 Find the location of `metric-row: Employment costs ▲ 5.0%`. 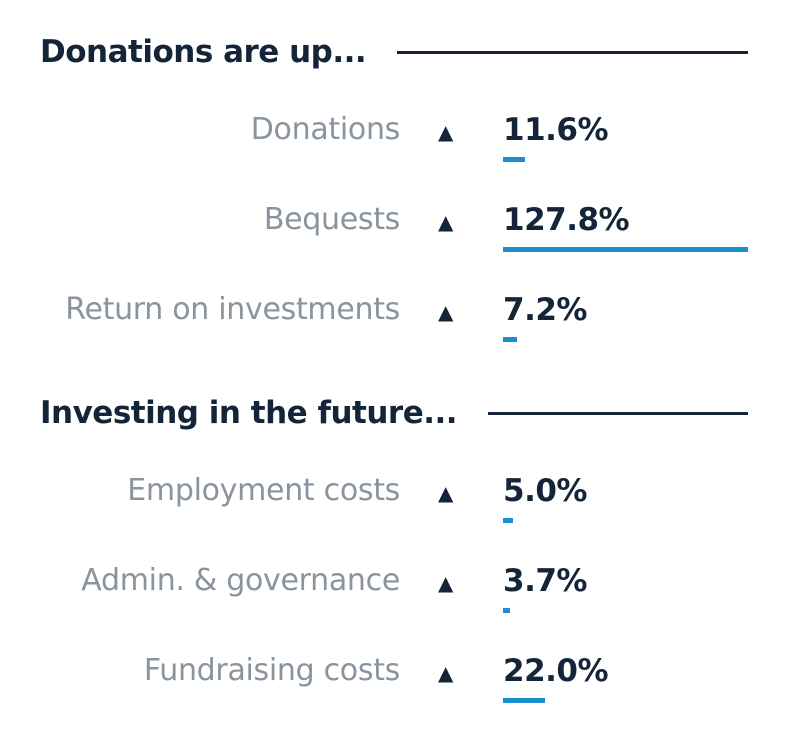

metric-row: Employment costs ▲ 5.0% is located at coordinates (400, 497).